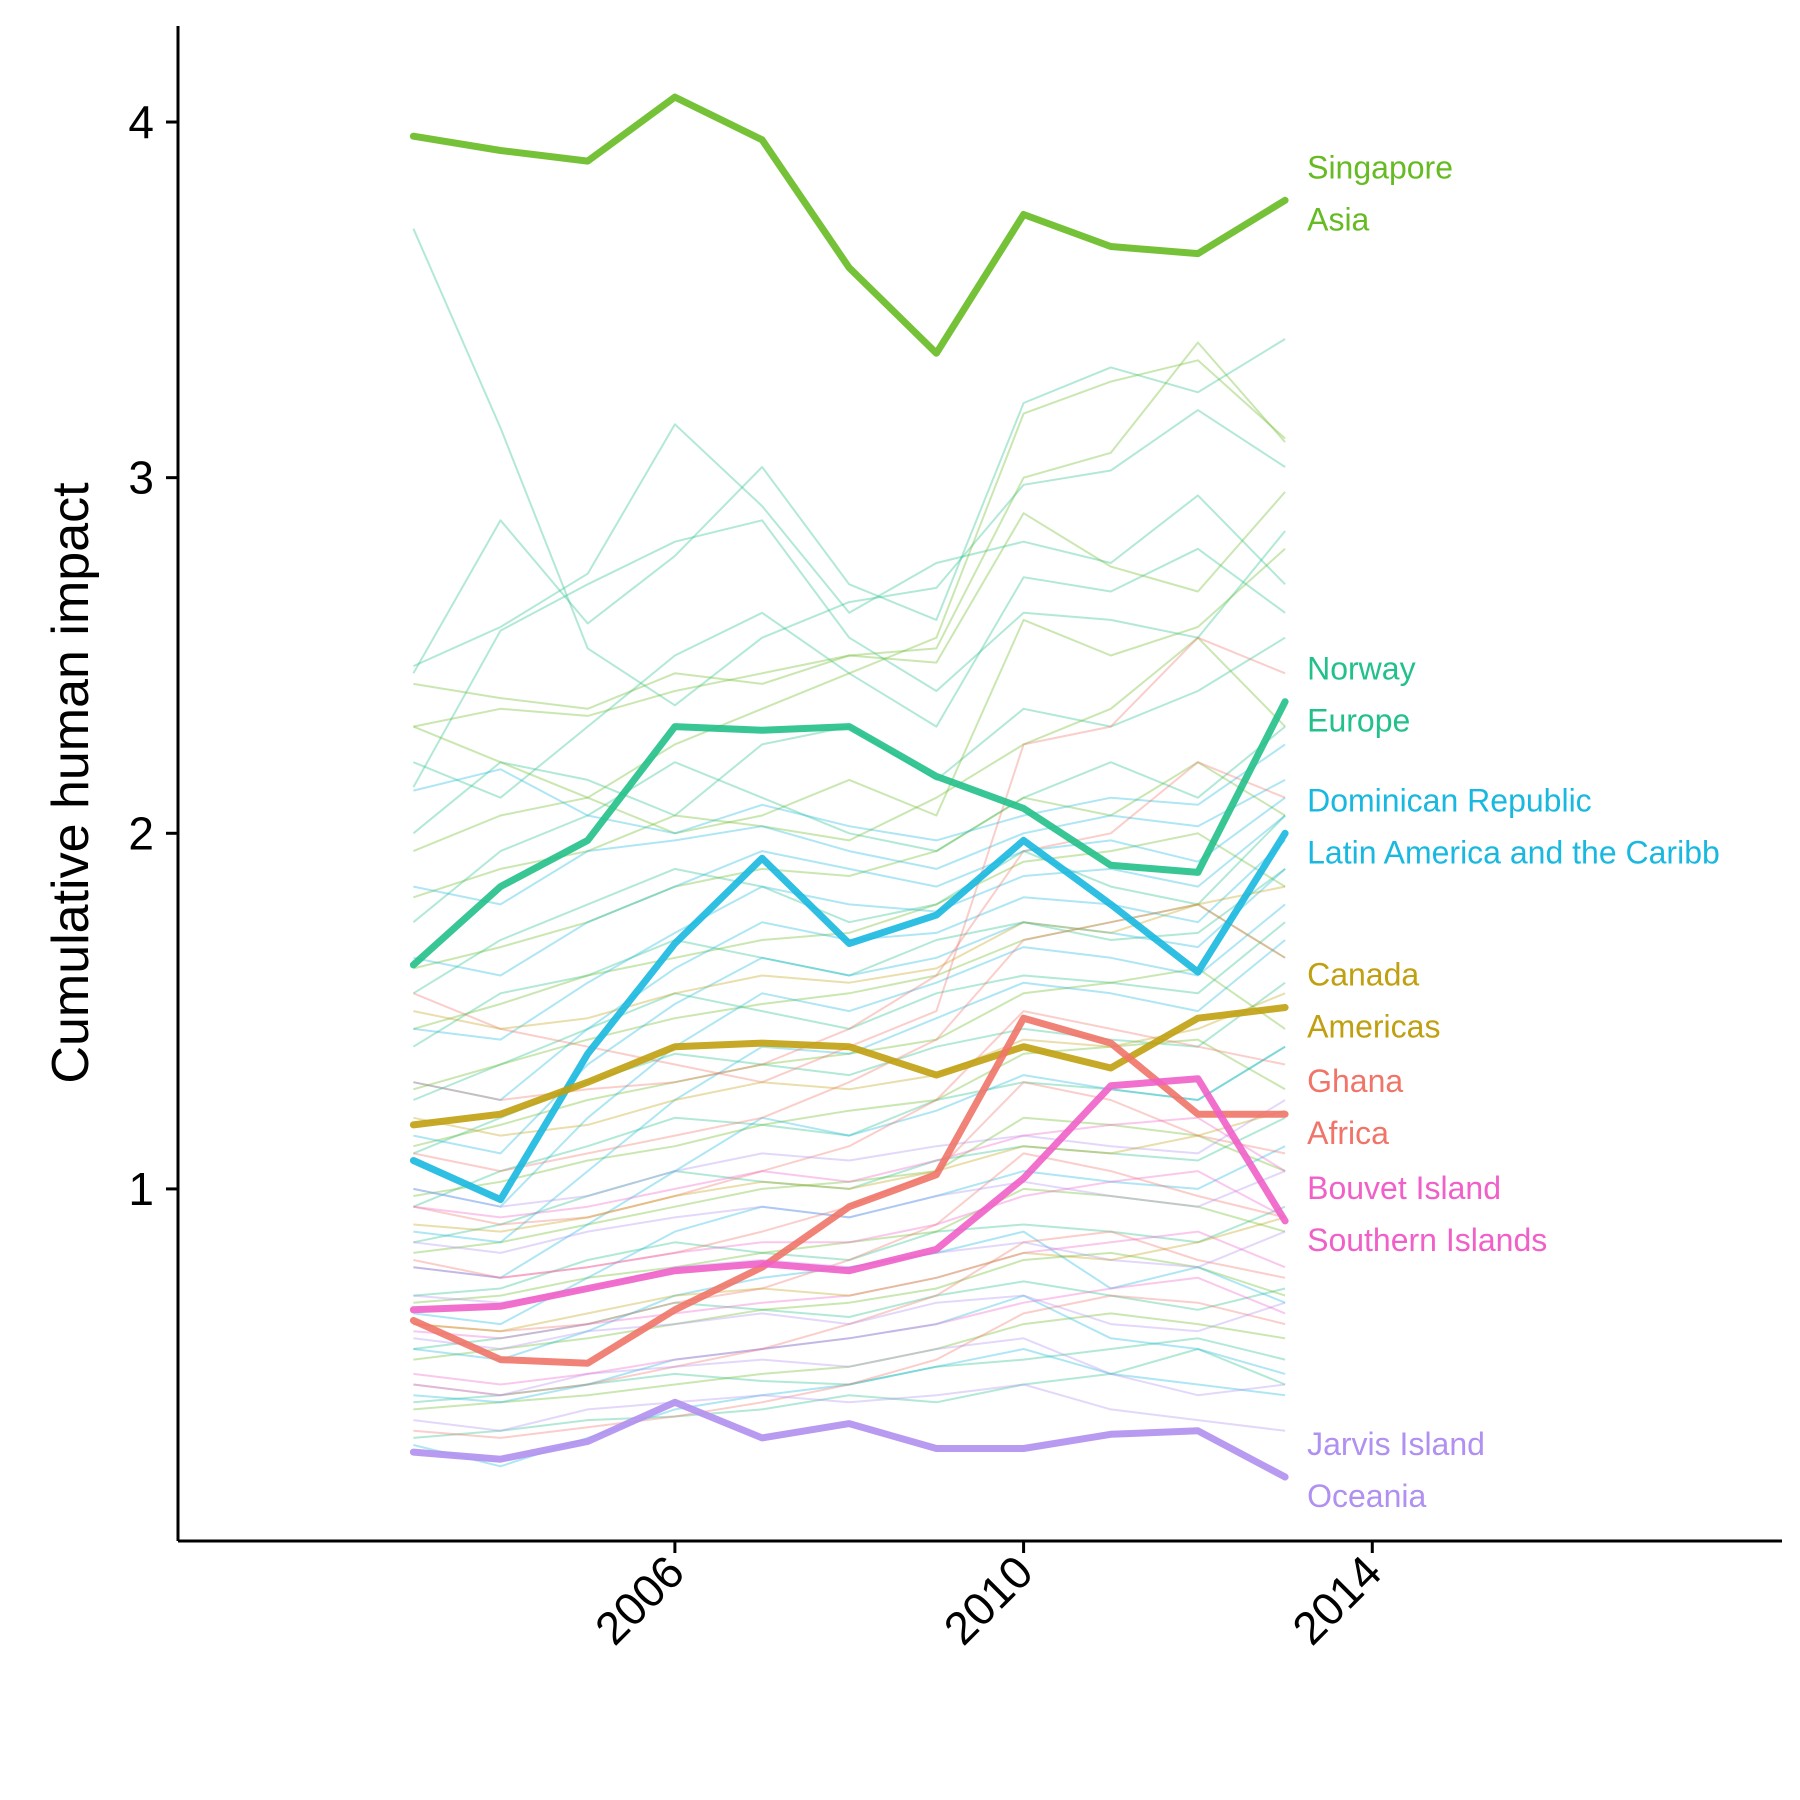 This screenshot has width=1800, height=1800. What do you see at coordinates (1373, 1027) in the screenshot?
I see `region-label-americas: Americas` at bounding box center [1373, 1027].